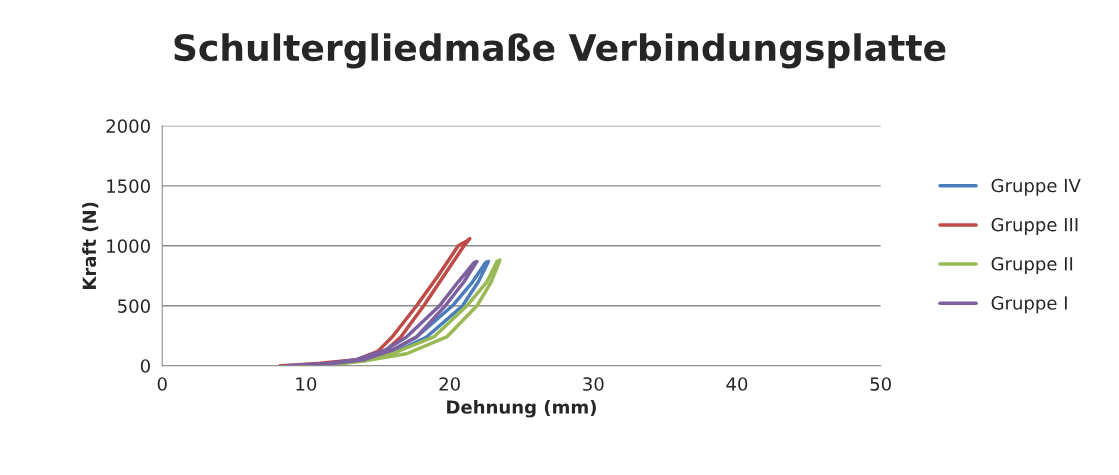 The height and width of the screenshot is (475, 1119). Describe the element at coordinates (593, 384) in the screenshot. I see `x-tick-label: 30` at that location.